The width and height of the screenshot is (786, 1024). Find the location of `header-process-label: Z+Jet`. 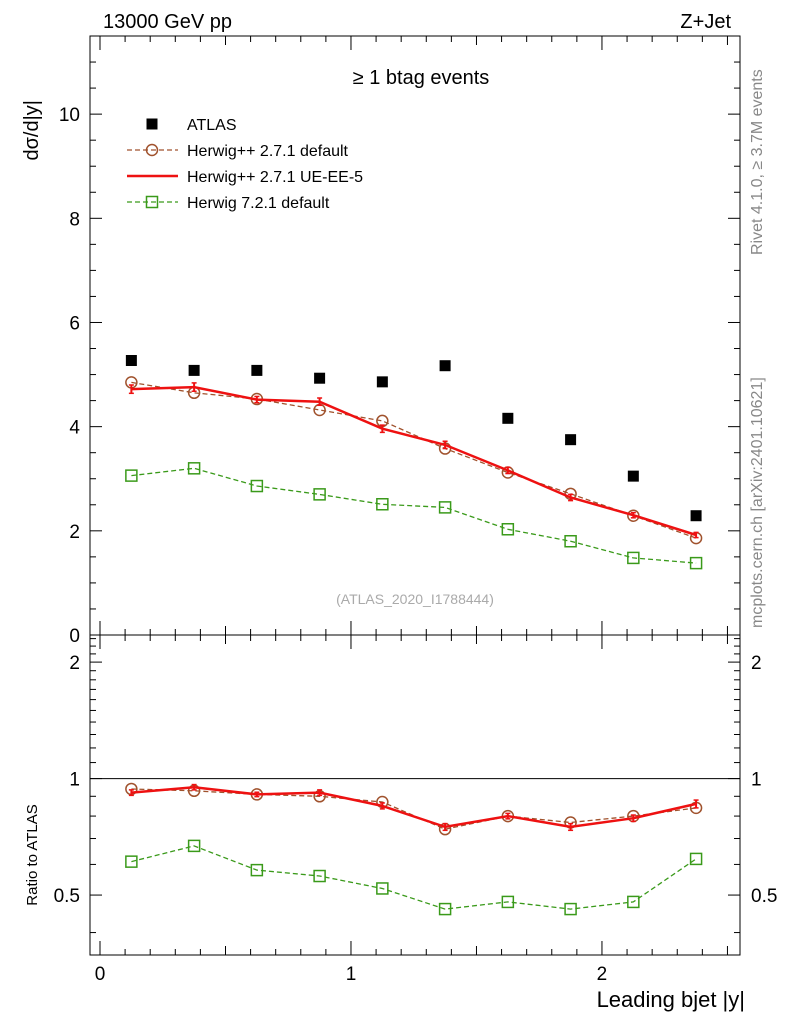

header-process-label: Z+Jet is located at coordinates (705, 22).